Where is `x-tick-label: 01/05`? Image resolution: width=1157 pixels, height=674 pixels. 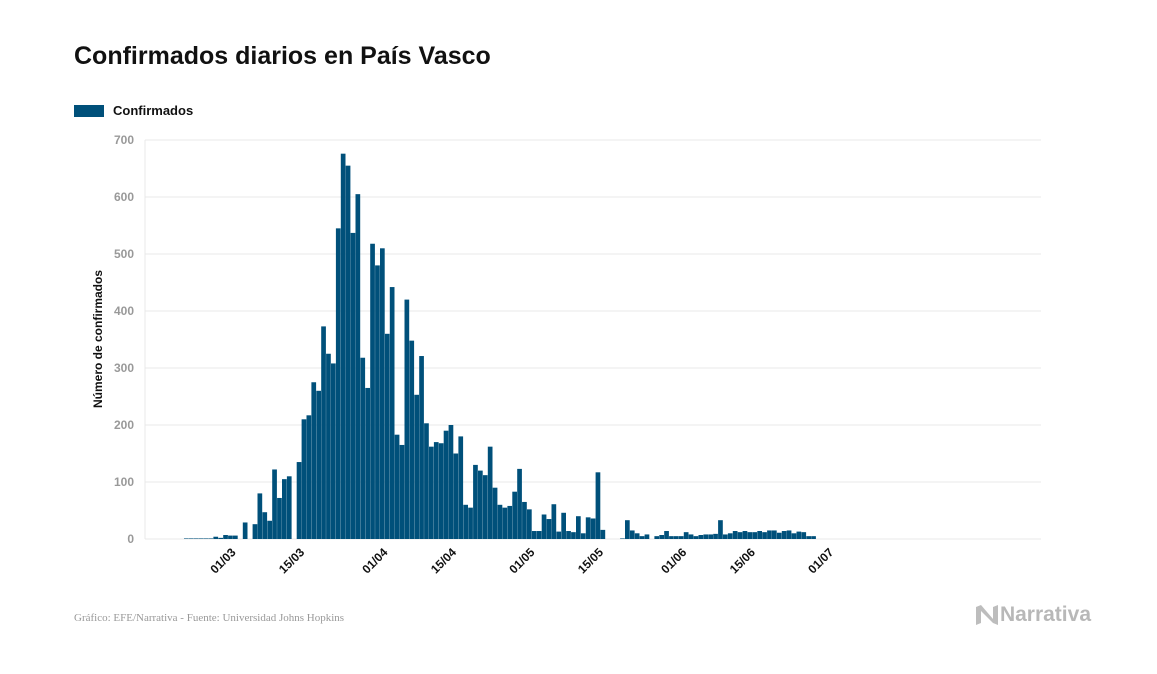 x-tick-label: 01/05 is located at coordinates (521, 560).